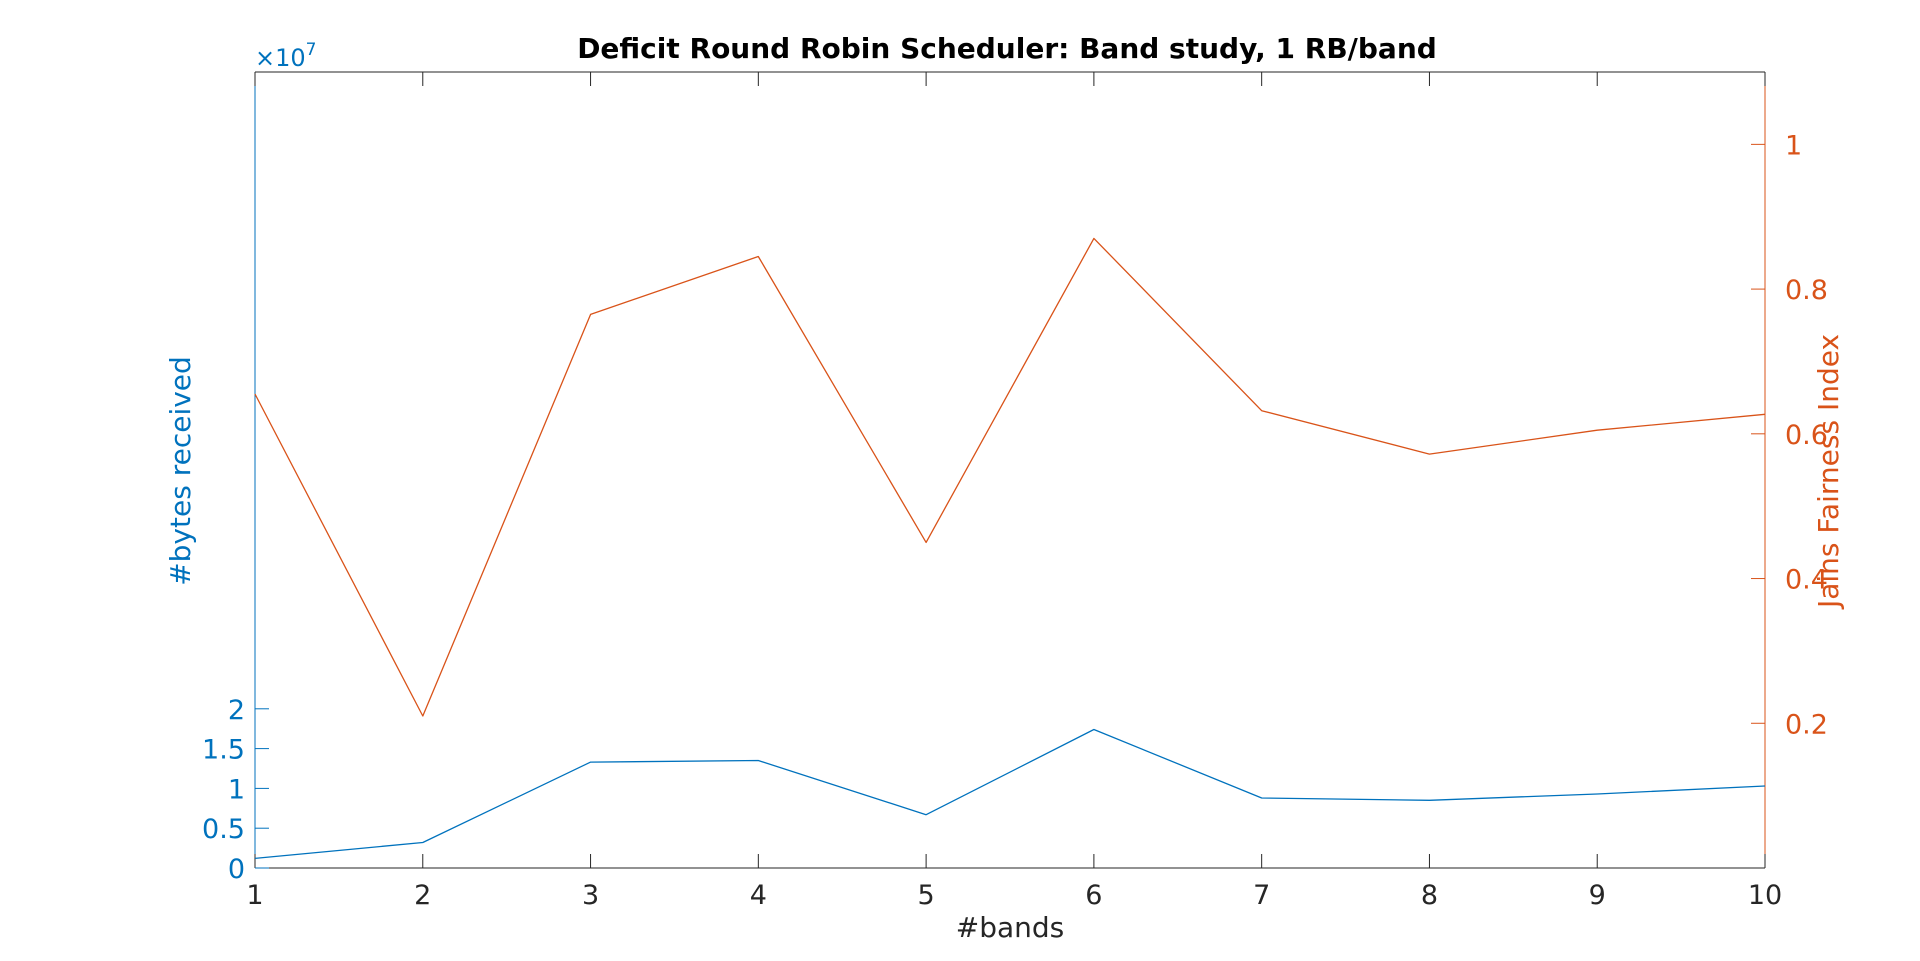 This screenshot has height=961, width=1920. I want to click on left-tick-label: 0.5, so click(223, 829).